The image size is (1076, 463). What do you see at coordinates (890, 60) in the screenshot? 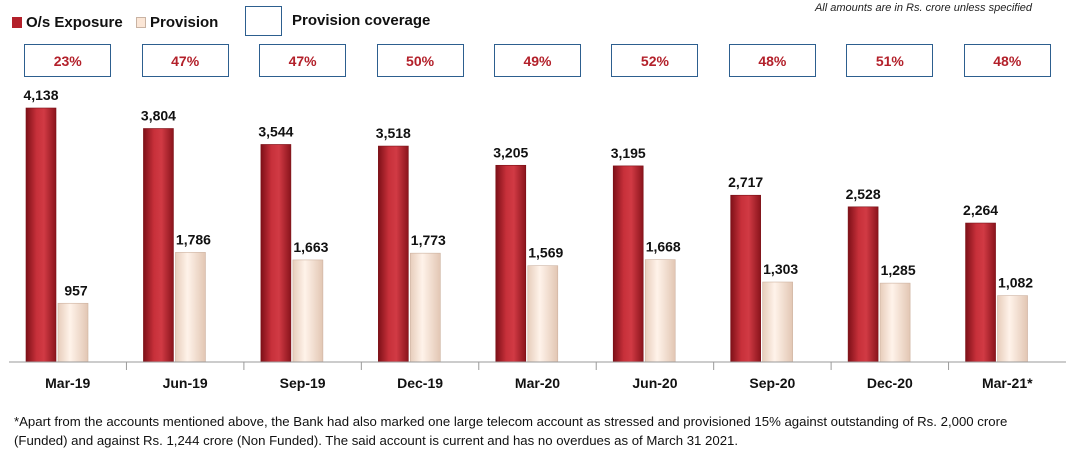
I see `coverage-box: 51%` at bounding box center [890, 60].